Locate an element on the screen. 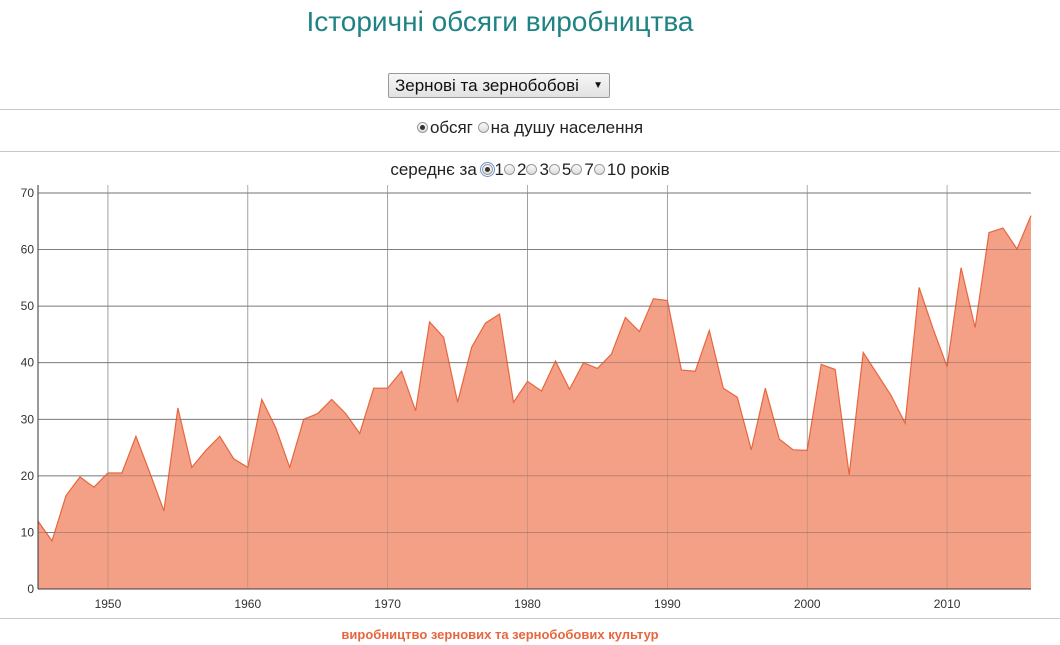  x-tick-label: 2000 is located at coordinates (807, 604).